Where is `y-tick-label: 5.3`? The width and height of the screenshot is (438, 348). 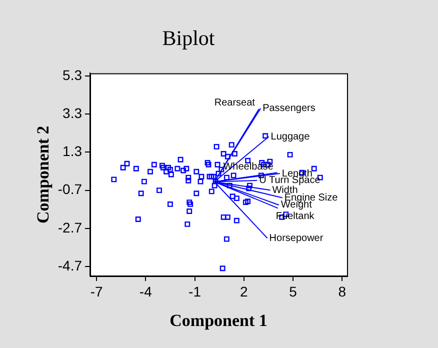
y-tick-label: 5.3 is located at coordinates (72, 74).